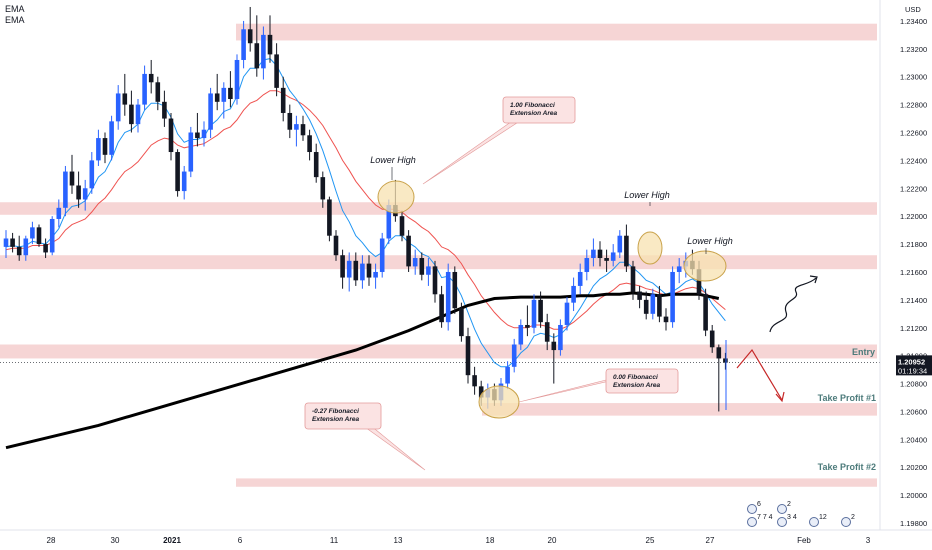  What do you see at coordinates (240, 540) in the screenshot?
I see `time-tick-label: 6` at bounding box center [240, 540].